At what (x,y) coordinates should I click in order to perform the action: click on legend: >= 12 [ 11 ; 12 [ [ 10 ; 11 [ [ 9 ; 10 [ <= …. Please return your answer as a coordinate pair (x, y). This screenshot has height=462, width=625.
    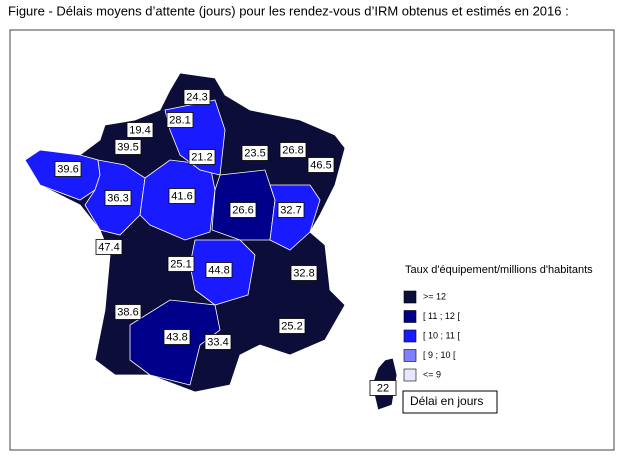
    Looking at the image, I should click on (431, 336).